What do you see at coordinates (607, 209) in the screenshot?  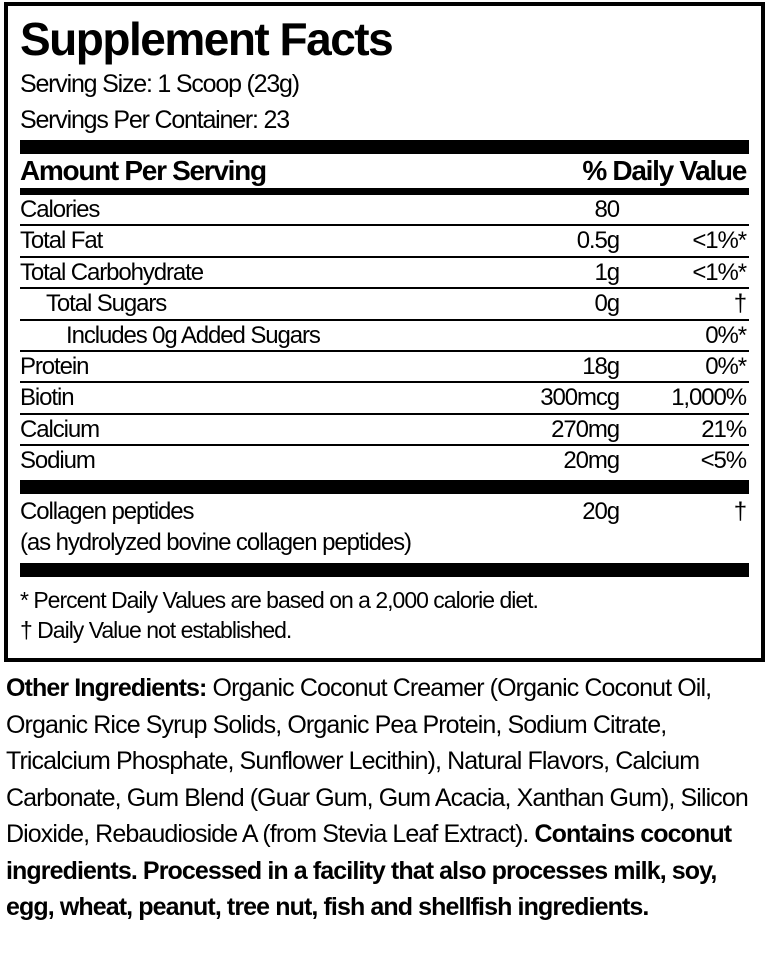 I see `nutrient-amount: 80` at bounding box center [607, 209].